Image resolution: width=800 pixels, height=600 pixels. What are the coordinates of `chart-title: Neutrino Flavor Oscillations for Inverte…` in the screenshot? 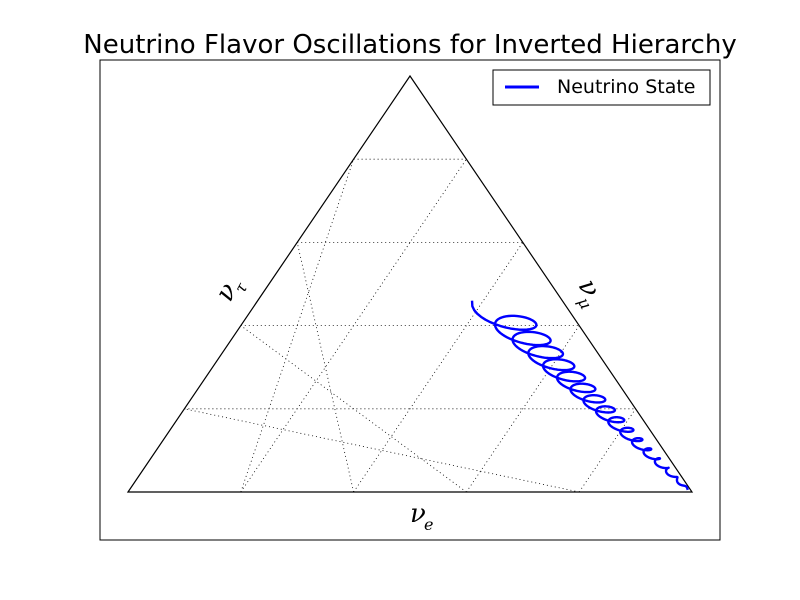 It's located at (409, 45).